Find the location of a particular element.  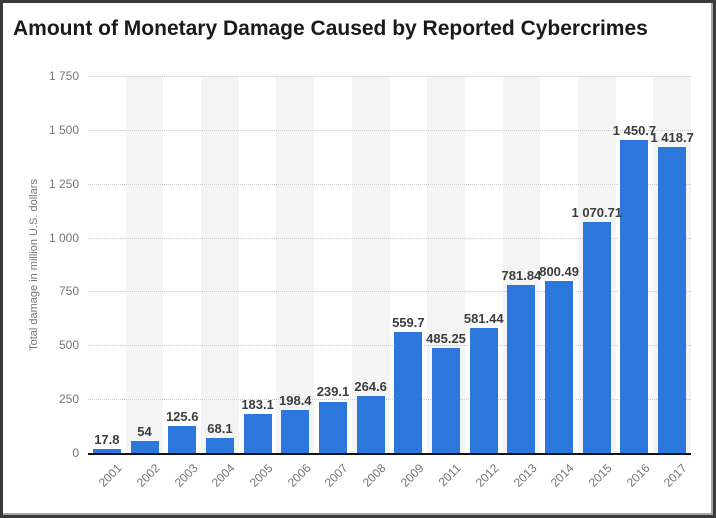

x-tick-label: 2006 is located at coordinates (299, 475).